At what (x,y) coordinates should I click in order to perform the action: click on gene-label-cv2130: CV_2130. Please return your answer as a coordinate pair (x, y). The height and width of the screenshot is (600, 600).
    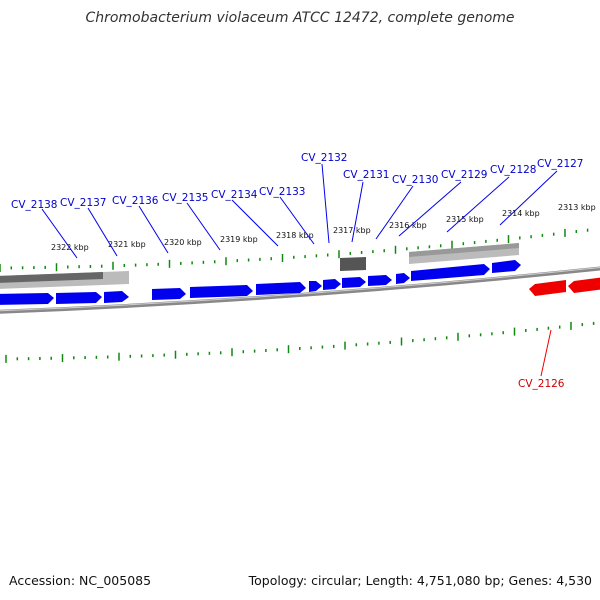
    Looking at the image, I should click on (415, 180).